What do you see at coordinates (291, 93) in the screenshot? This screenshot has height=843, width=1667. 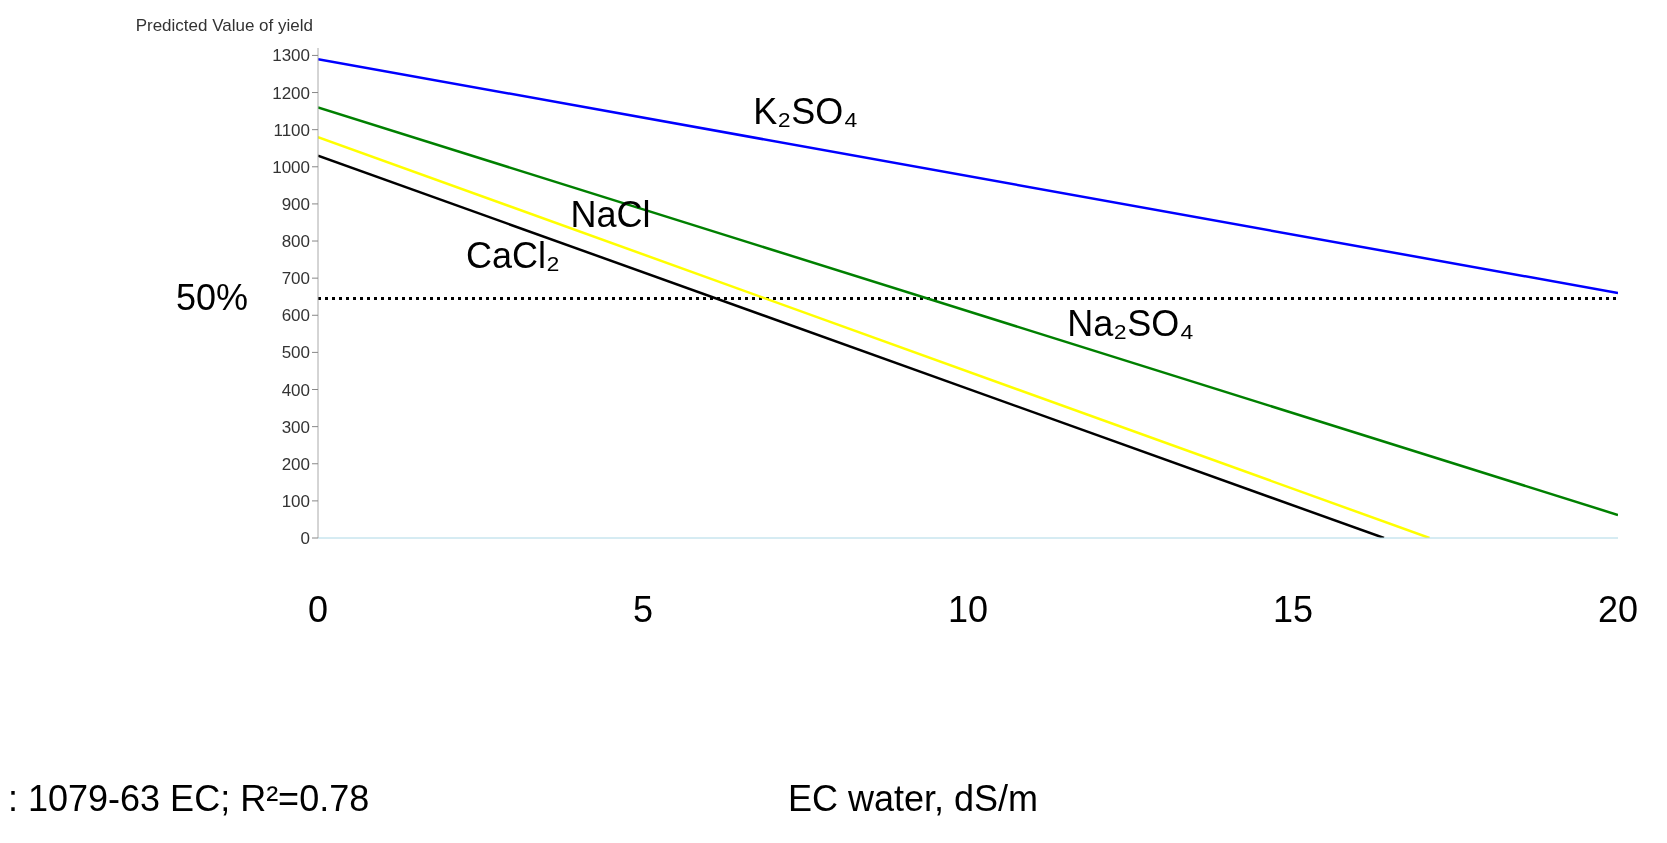 I see `y-tick-label: 1200` at bounding box center [291, 93].